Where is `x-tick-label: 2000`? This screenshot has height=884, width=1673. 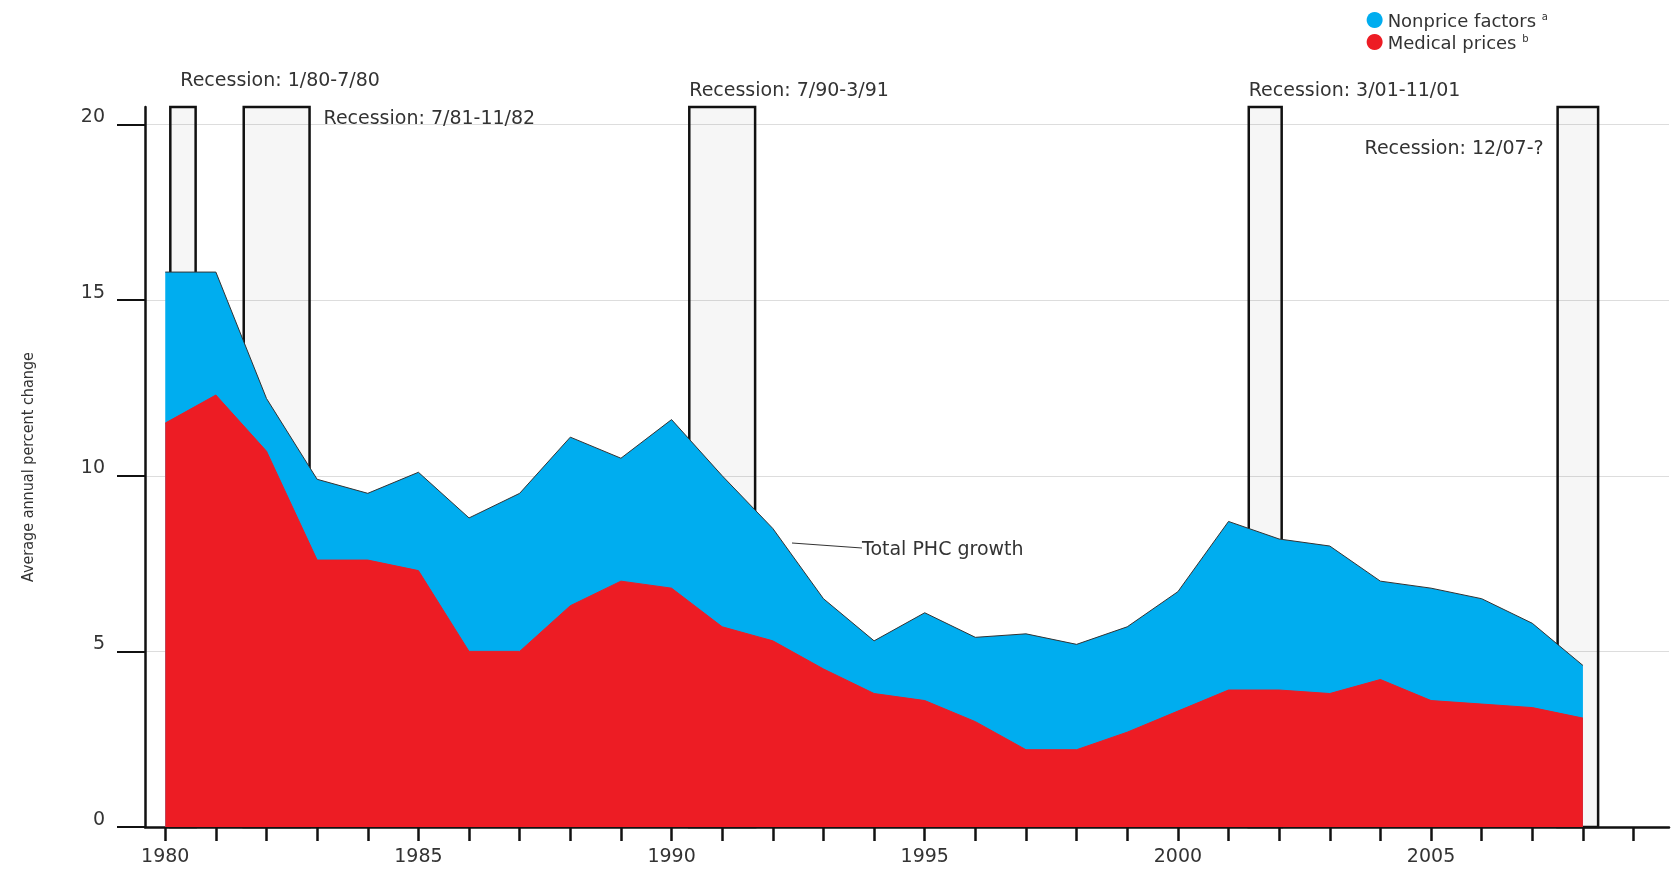
x-tick-label: 2000 is located at coordinates (1178, 854).